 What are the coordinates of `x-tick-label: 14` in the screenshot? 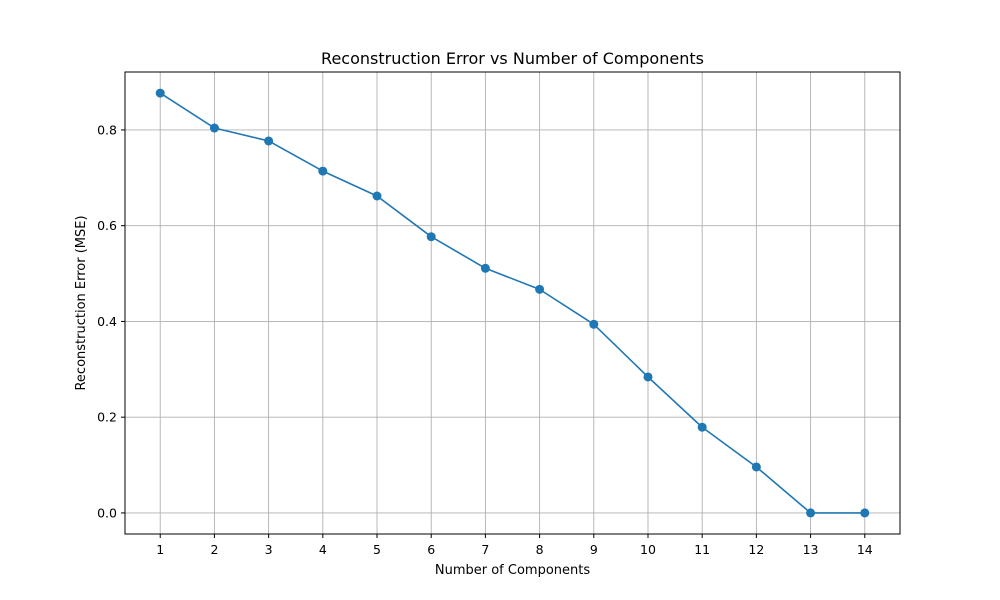 It's located at (865, 549).